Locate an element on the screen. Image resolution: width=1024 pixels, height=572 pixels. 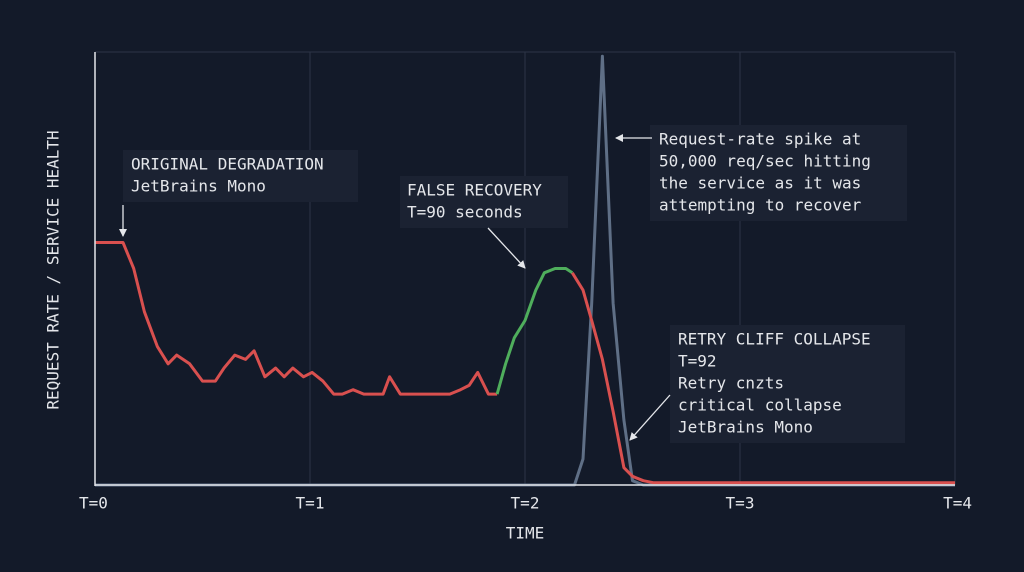
x-tick-label: T=2 is located at coordinates (525, 503).